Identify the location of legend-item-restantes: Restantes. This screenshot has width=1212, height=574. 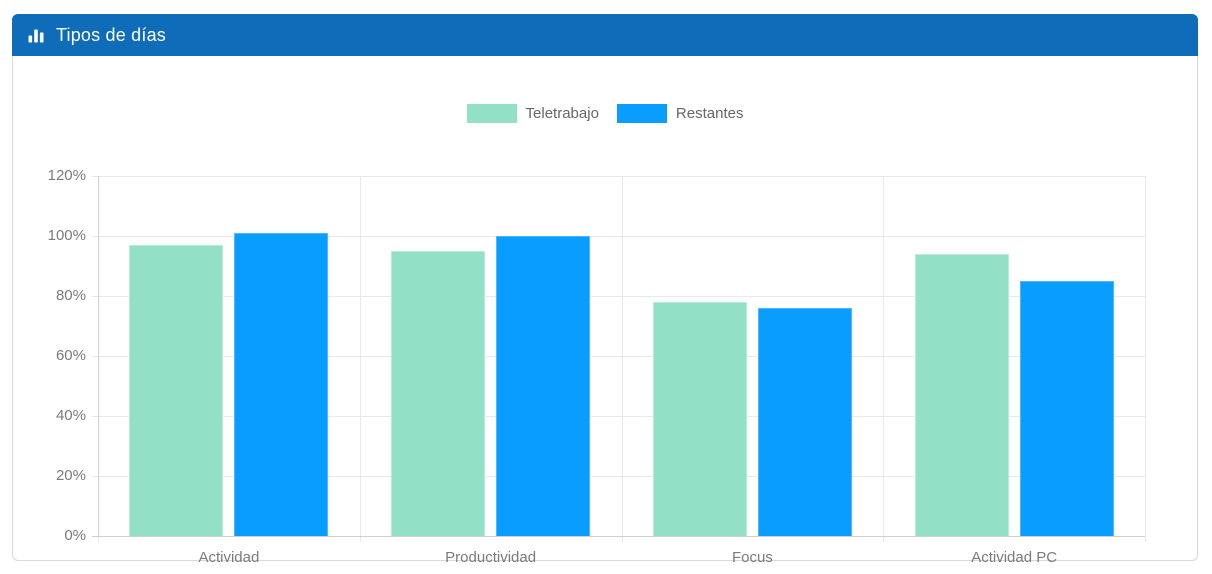
(680, 113).